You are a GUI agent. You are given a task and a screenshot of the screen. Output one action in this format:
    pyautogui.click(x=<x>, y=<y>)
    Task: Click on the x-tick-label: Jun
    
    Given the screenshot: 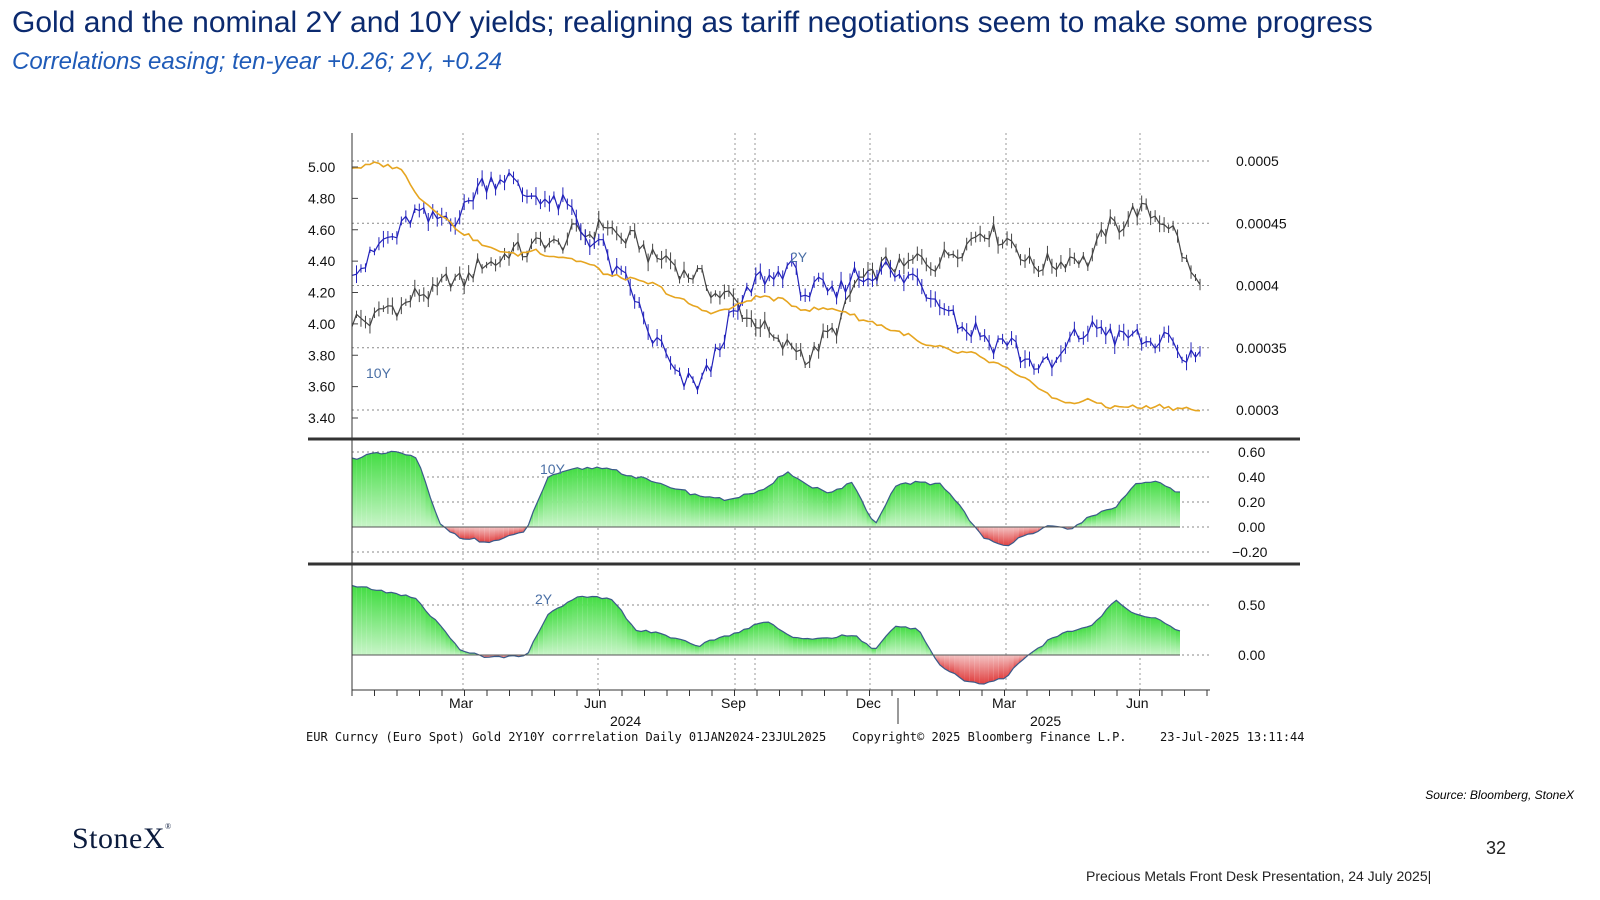 What is the action you would take?
    pyautogui.click(x=1137, y=703)
    